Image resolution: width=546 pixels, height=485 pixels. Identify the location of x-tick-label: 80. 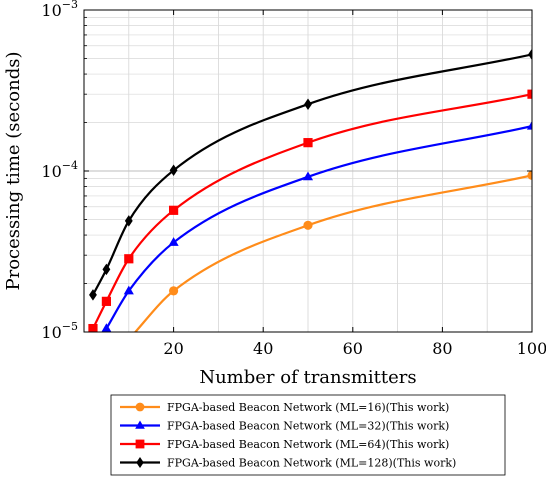
(442, 348).